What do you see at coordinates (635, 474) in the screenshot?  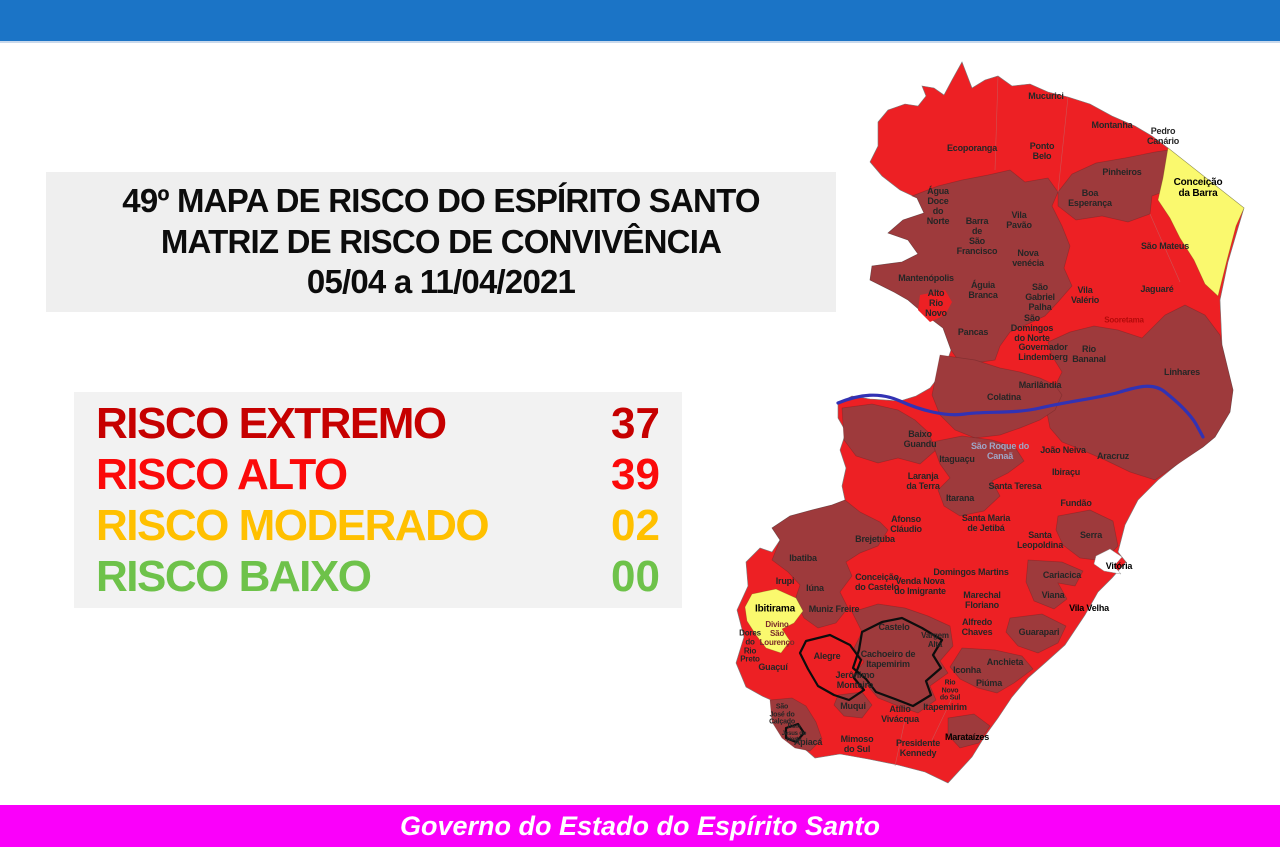 I see `legend-count-alto: 39` at bounding box center [635, 474].